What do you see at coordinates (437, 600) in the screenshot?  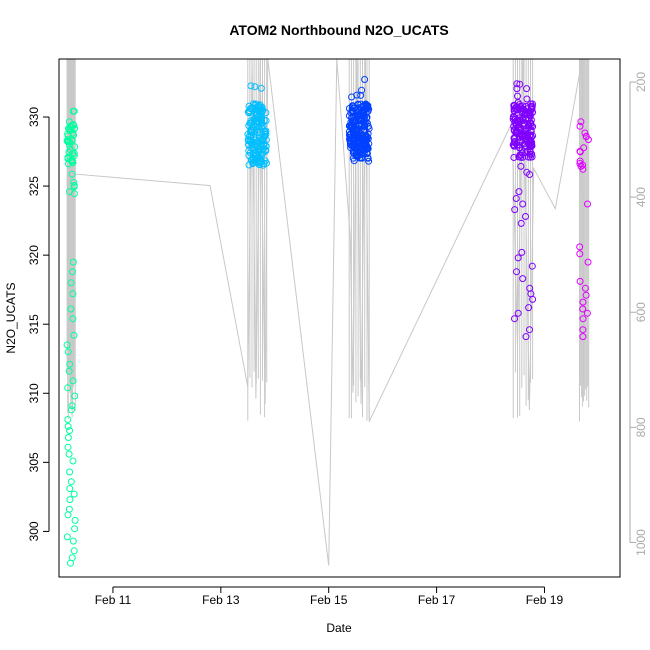 I see `x-tick-label: Feb 17` at bounding box center [437, 600].